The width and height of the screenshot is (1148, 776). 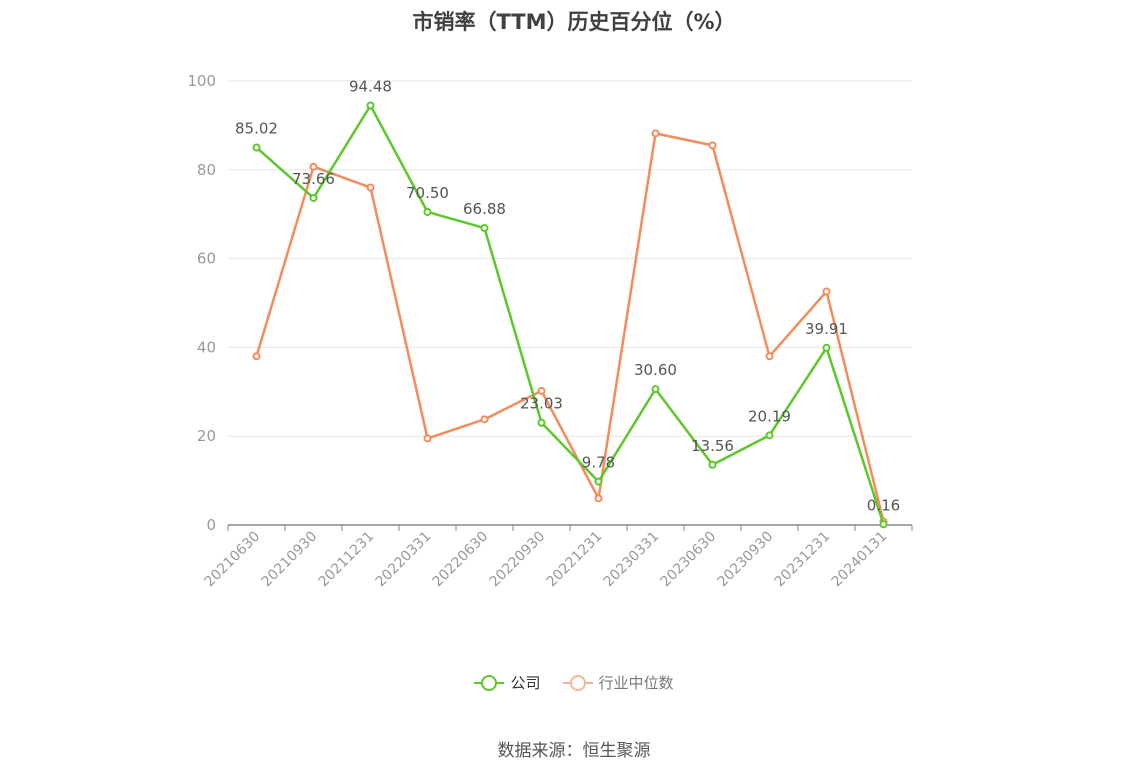 What do you see at coordinates (883, 505) in the screenshot?
I see `data-label-company: 0.16` at bounding box center [883, 505].